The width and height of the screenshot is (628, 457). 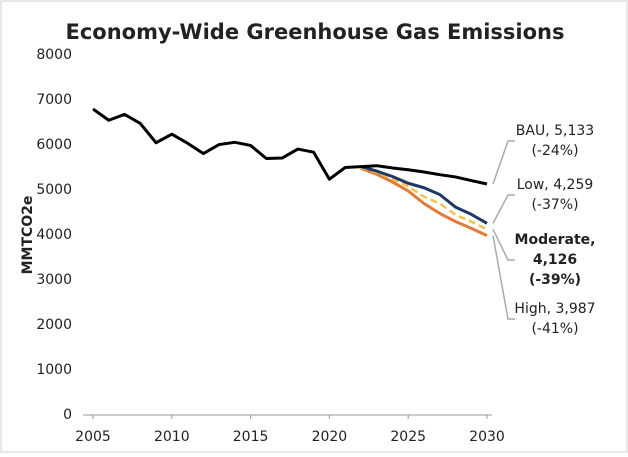 I want to click on annotation: (-39%), so click(x=555, y=280).